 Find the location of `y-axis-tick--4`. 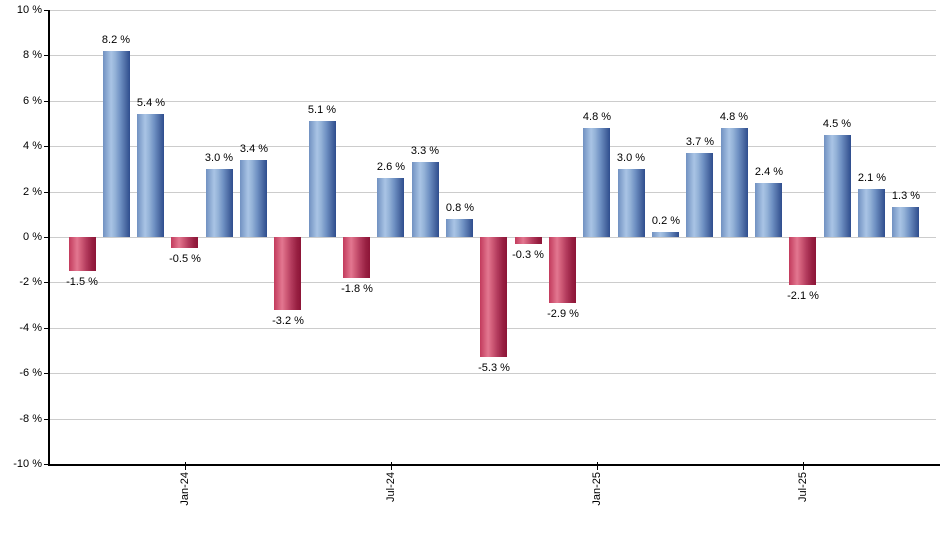

y-axis-tick--4 is located at coordinates (46, 328).